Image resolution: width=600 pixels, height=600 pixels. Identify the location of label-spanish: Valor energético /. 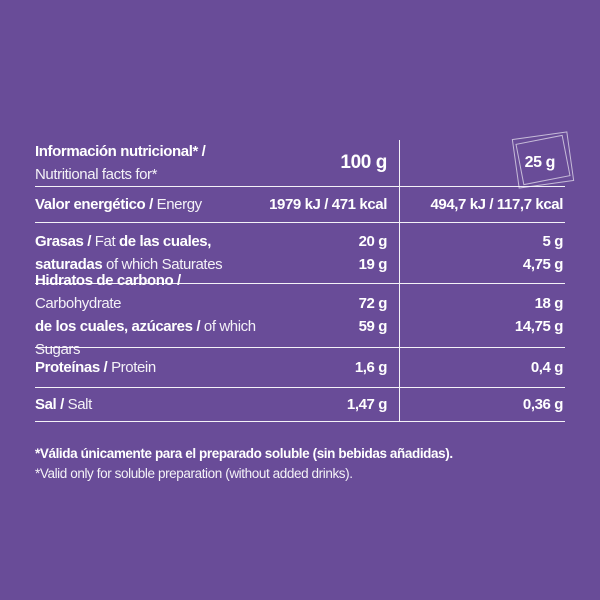
(96, 204).